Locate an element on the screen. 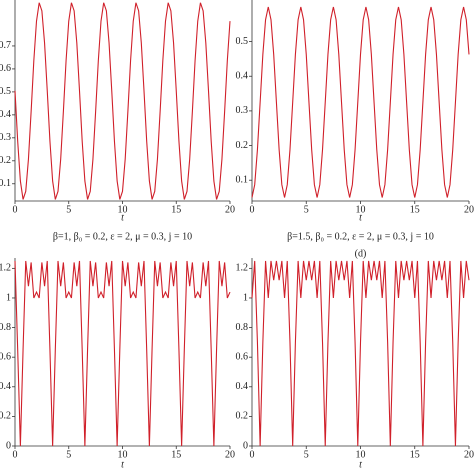 This screenshot has width=474, height=474. y-tick-label: 0.7 is located at coordinates (5, 45).